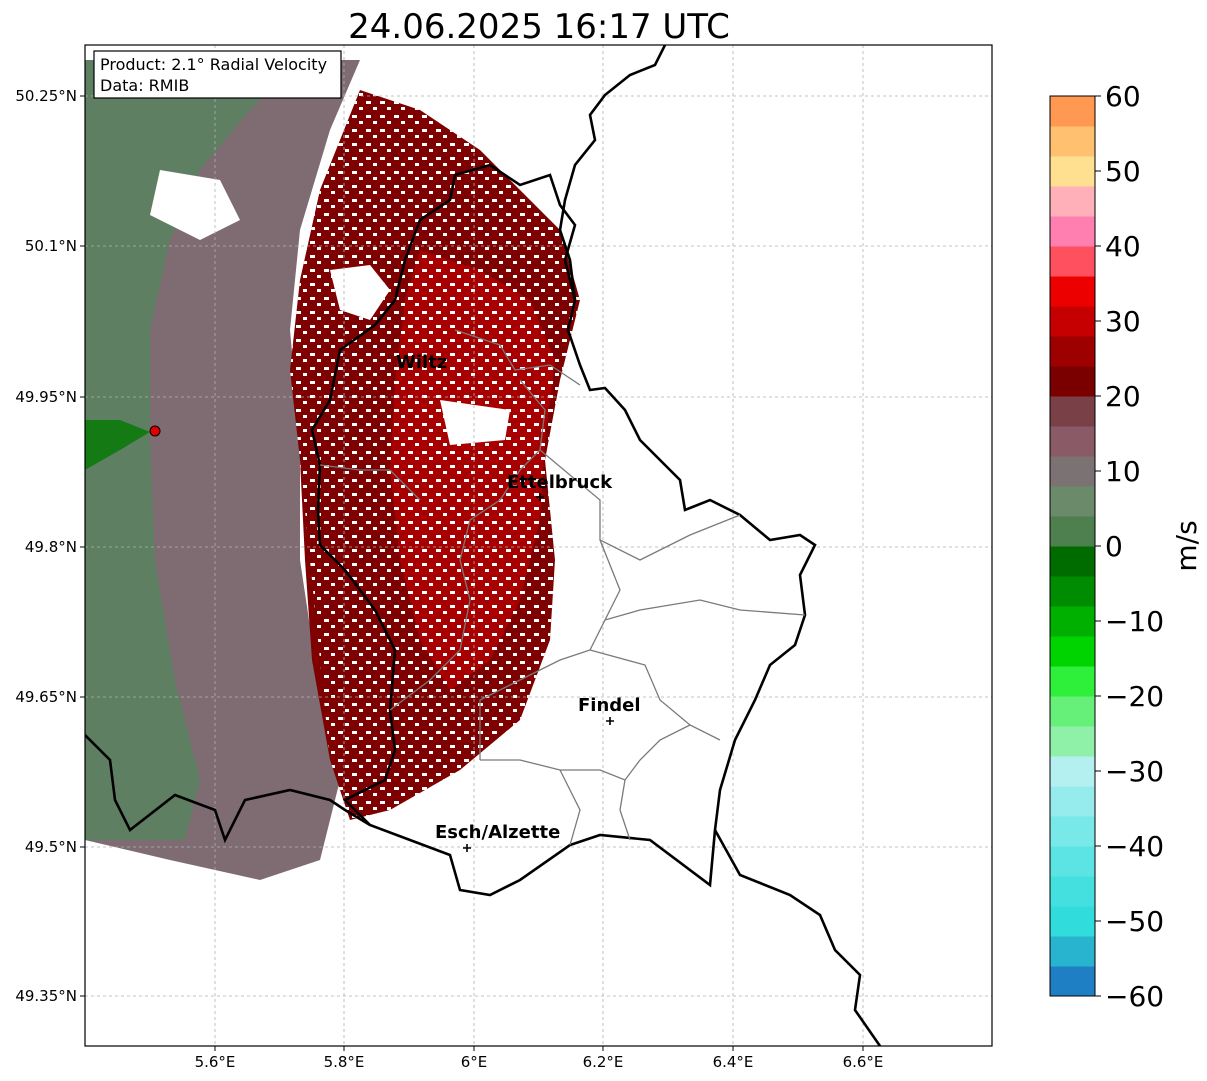 This screenshot has height=1081, width=1207. I want to click on lon-tick-label: 5.6°E, so click(215, 1062).